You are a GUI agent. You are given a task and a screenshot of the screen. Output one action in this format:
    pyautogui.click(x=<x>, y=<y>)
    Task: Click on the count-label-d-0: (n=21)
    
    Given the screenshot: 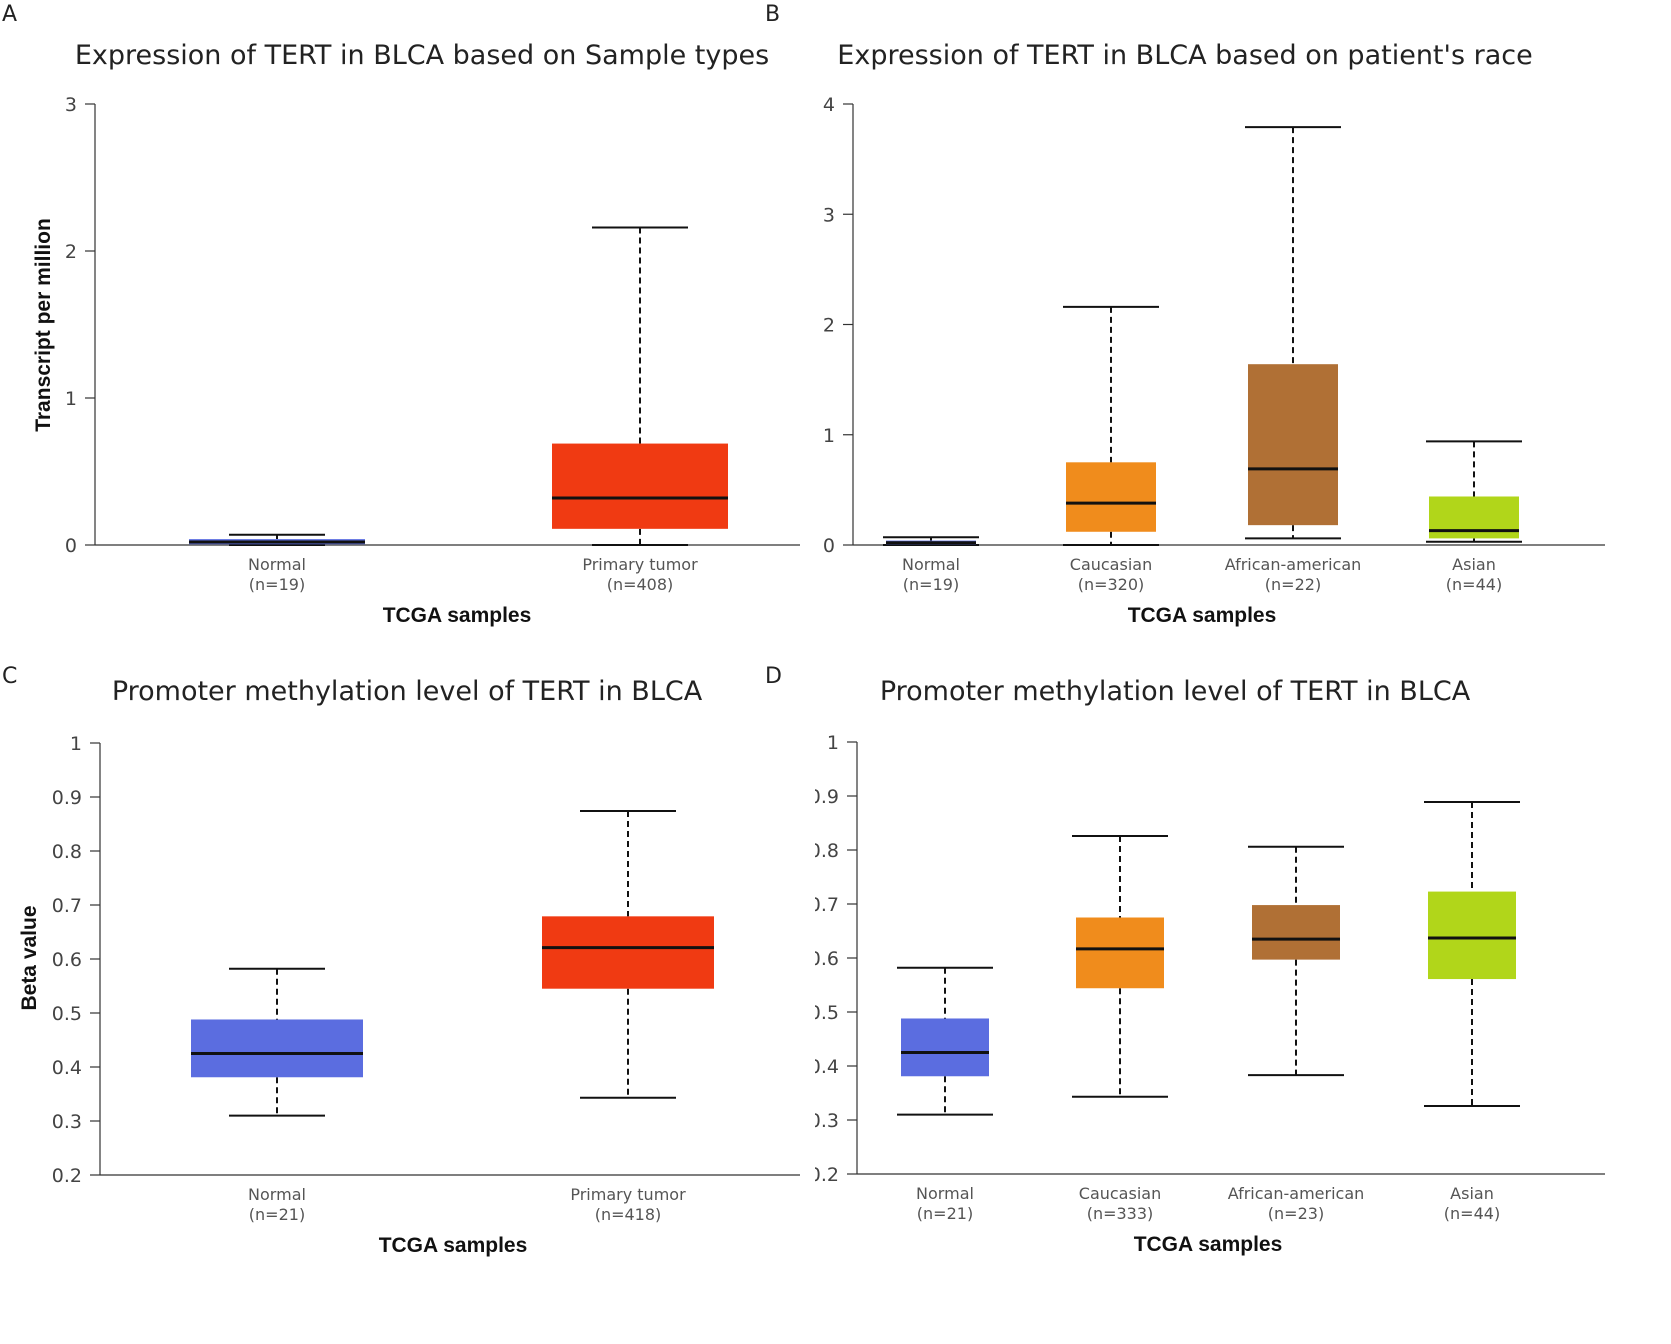 What is the action you would take?
    pyautogui.click(x=945, y=1213)
    